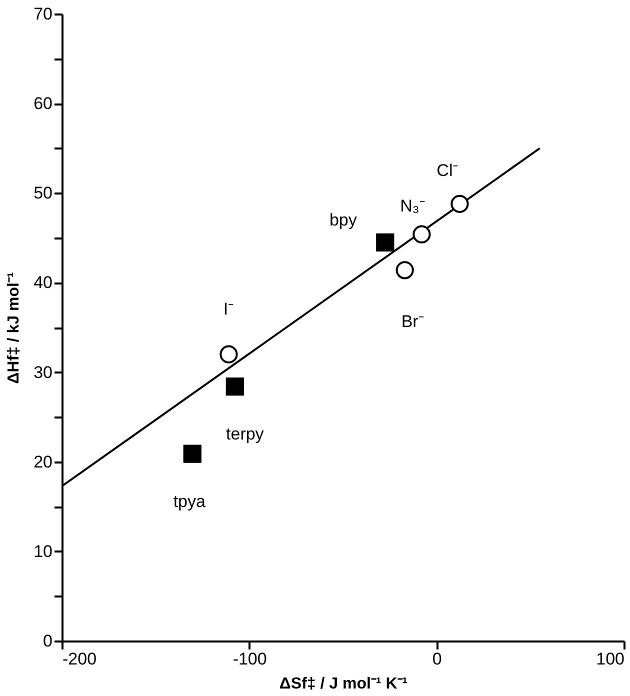 This screenshot has height=696, width=630. What do you see at coordinates (228, 308) in the screenshot?
I see `annotation: I⁻` at bounding box center [228, 308].